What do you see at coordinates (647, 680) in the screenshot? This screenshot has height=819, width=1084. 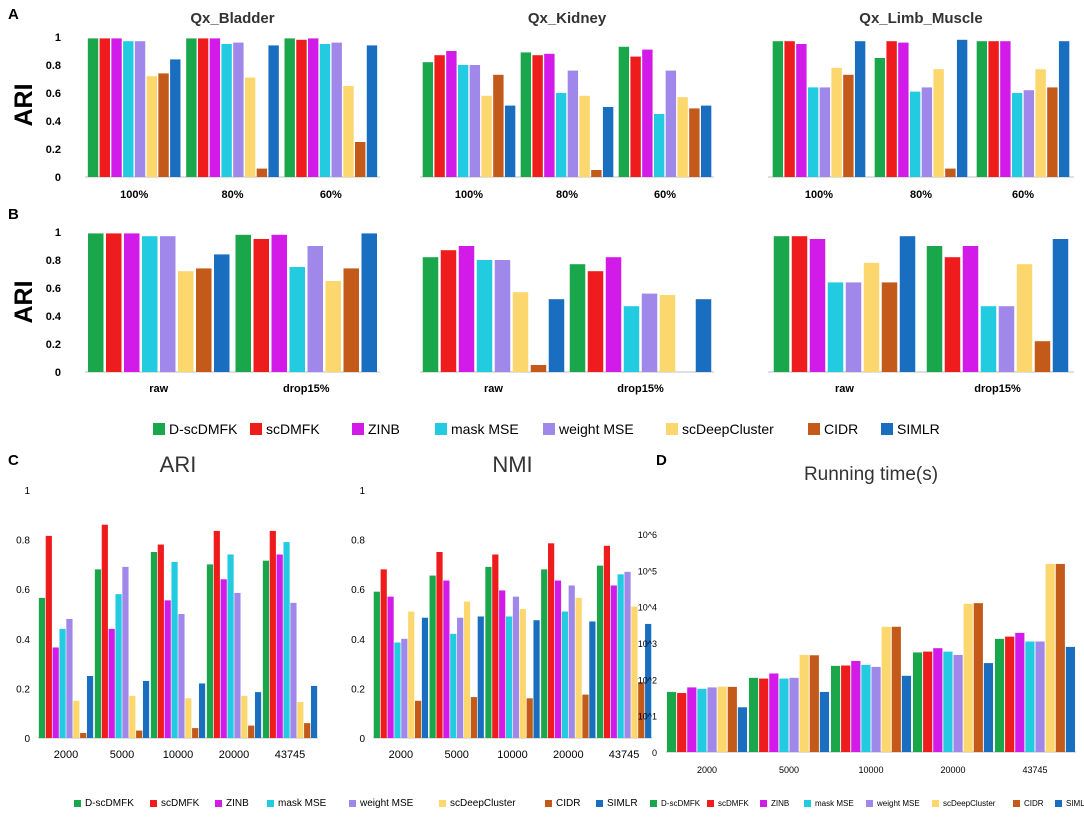 I see `y-tick-label: 10^2` at bounding box center [647, 680].